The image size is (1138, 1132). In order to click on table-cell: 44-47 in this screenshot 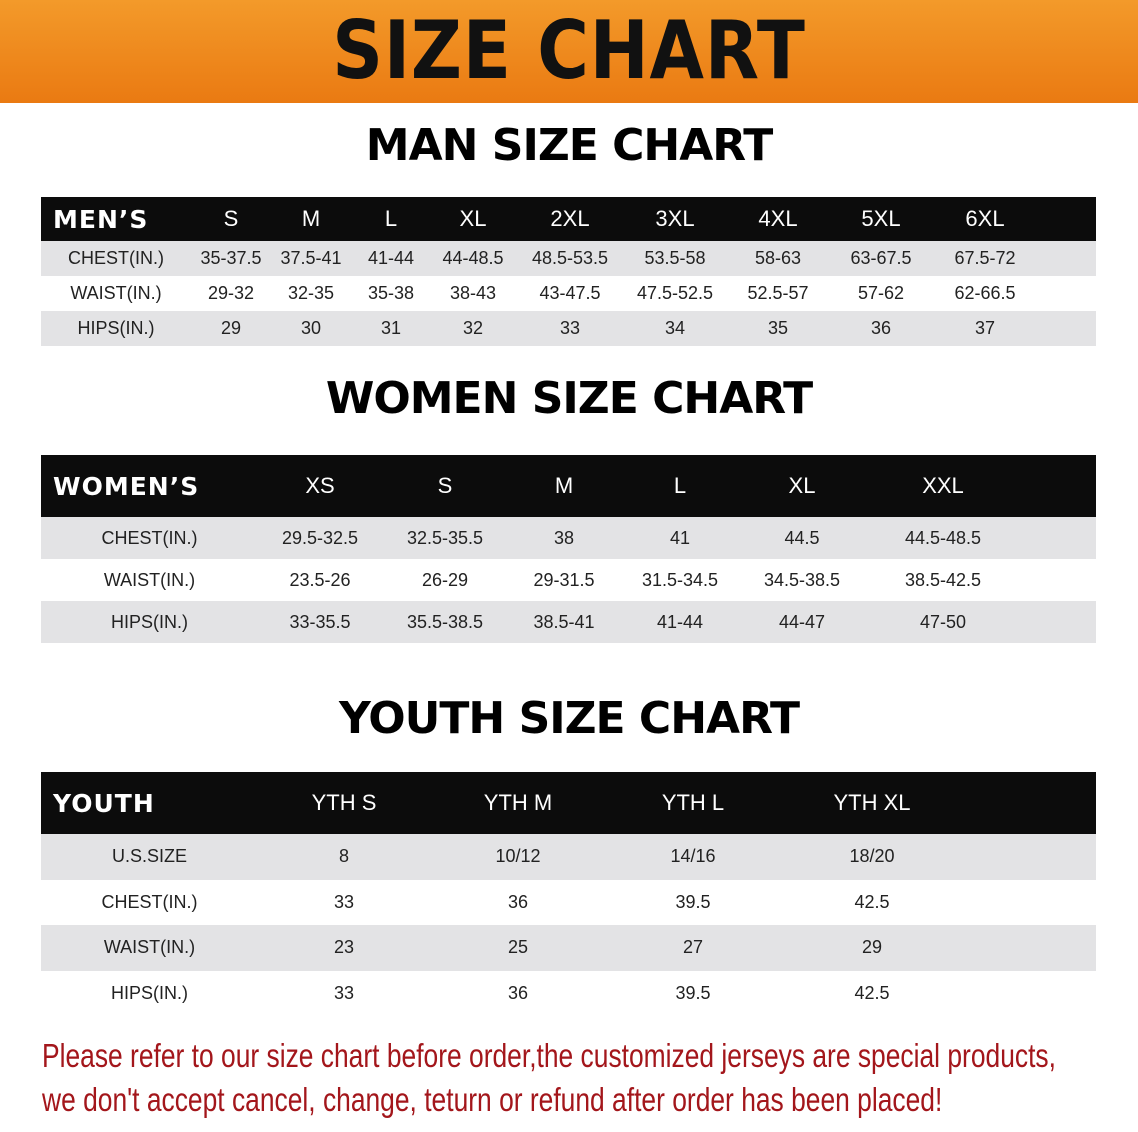, I will do `click(802, 621)`.